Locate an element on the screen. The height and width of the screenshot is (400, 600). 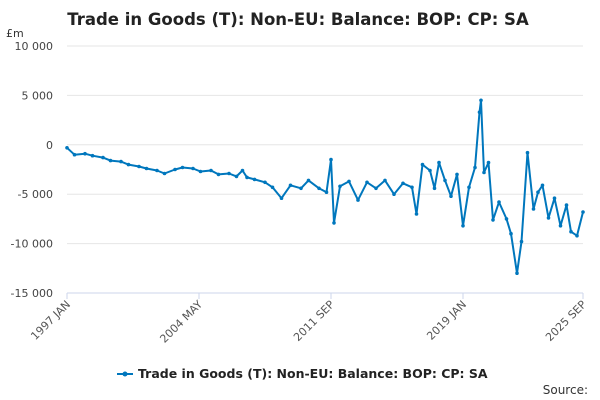
x-tick-label: 1997 JAN is located at coordinates (50, 320).